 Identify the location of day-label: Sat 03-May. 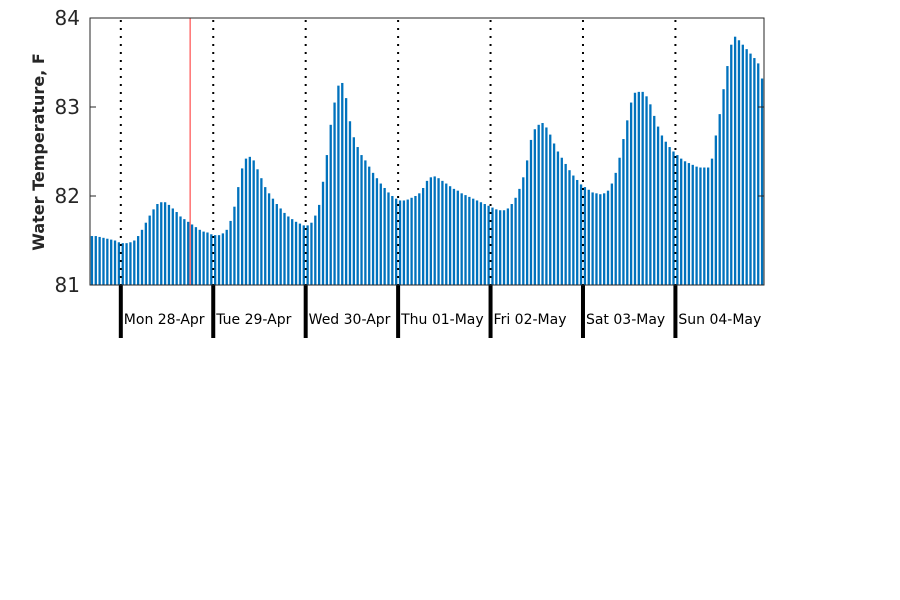
(625, 320).